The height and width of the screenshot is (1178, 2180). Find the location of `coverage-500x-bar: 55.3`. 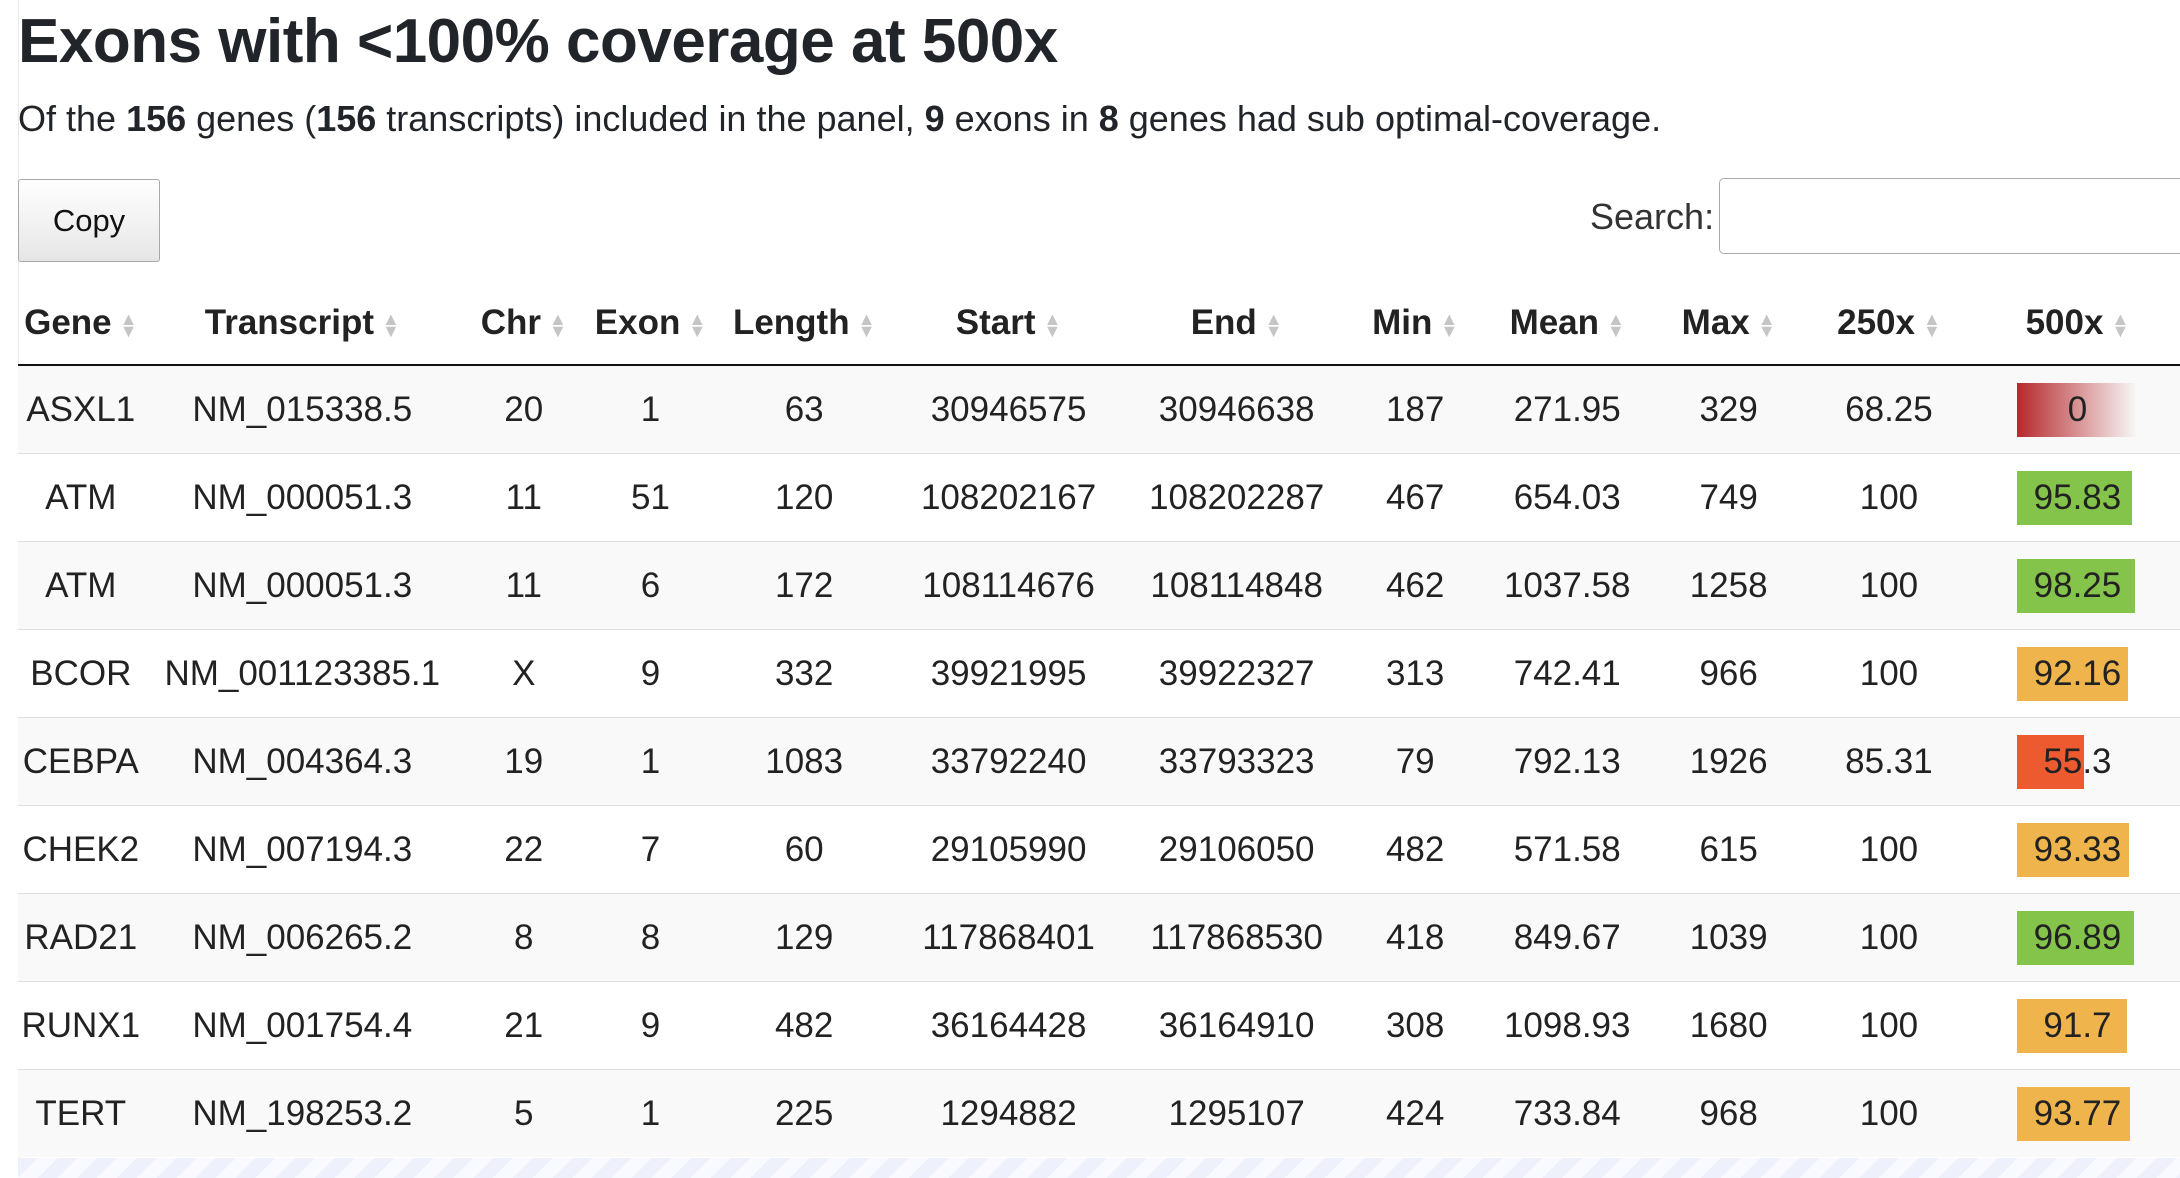

coverage-500x-bar: 55.3 is located at coordinates (2077, 761).